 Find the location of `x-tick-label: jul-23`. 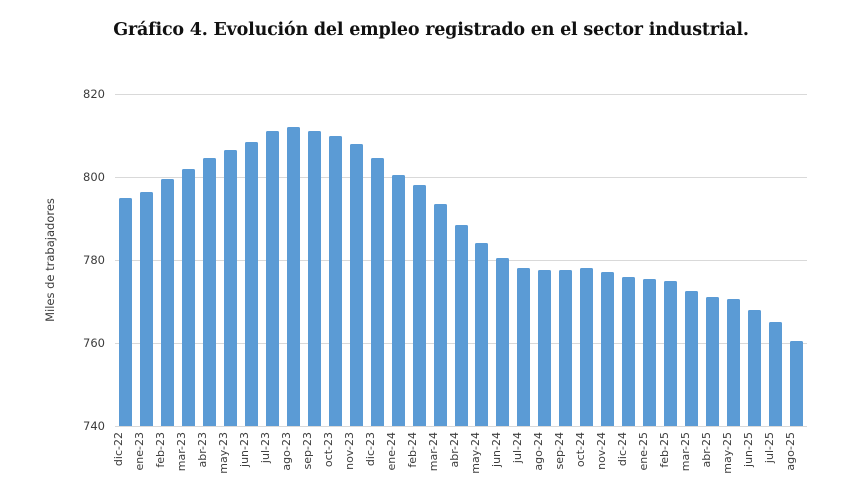

x-tick-label: jul-23 is located at coordinates (266, 448).